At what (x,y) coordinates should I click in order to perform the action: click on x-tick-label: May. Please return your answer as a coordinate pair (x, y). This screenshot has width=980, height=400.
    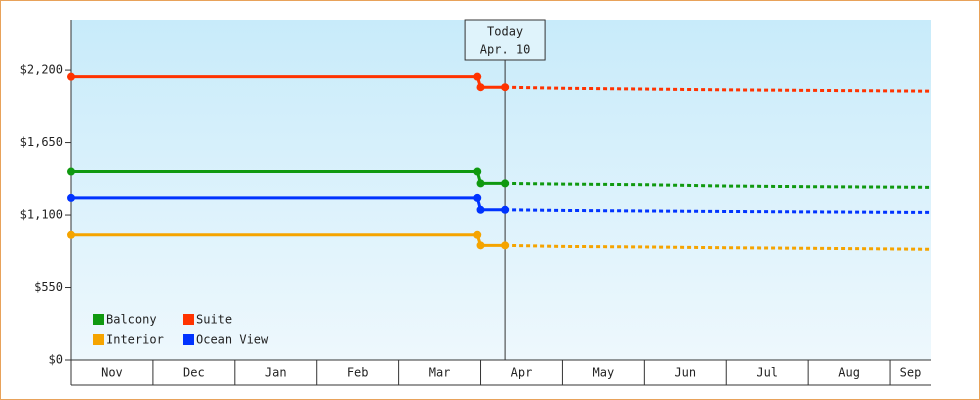
    Looking at the image, I should click on (604, 373).